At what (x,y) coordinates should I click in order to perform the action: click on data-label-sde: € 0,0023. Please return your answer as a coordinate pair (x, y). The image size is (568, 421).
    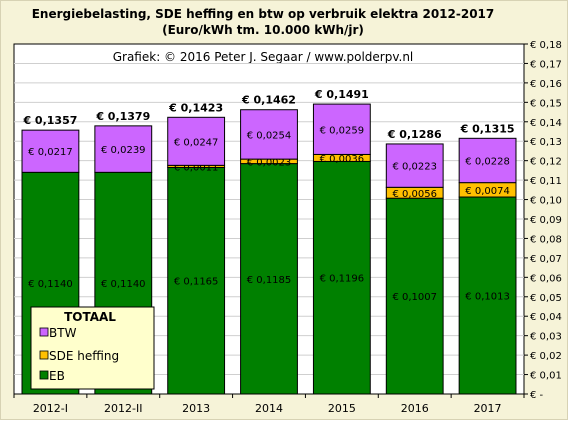
    Looking at the image, I should click on (269, 162).